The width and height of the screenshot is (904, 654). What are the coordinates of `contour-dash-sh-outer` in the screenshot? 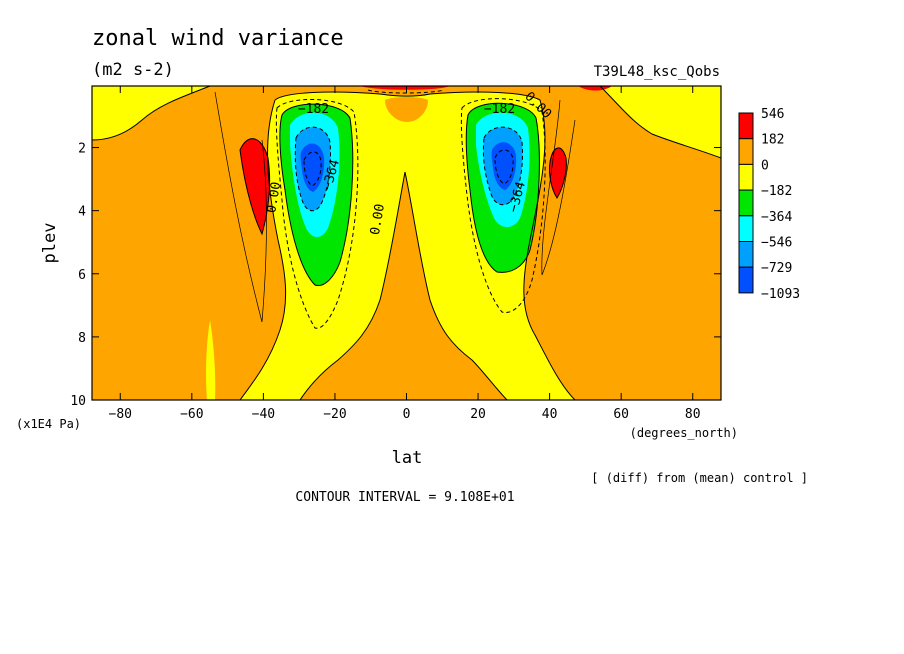 It's located at (317, 214).